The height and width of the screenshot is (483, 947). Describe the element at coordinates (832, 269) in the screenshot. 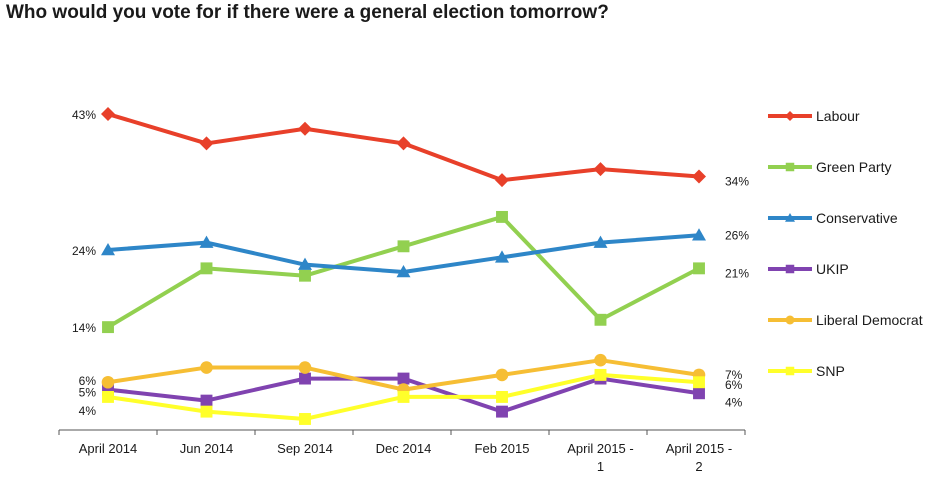

I see `legend-ukip-label: UKIP` at that location.